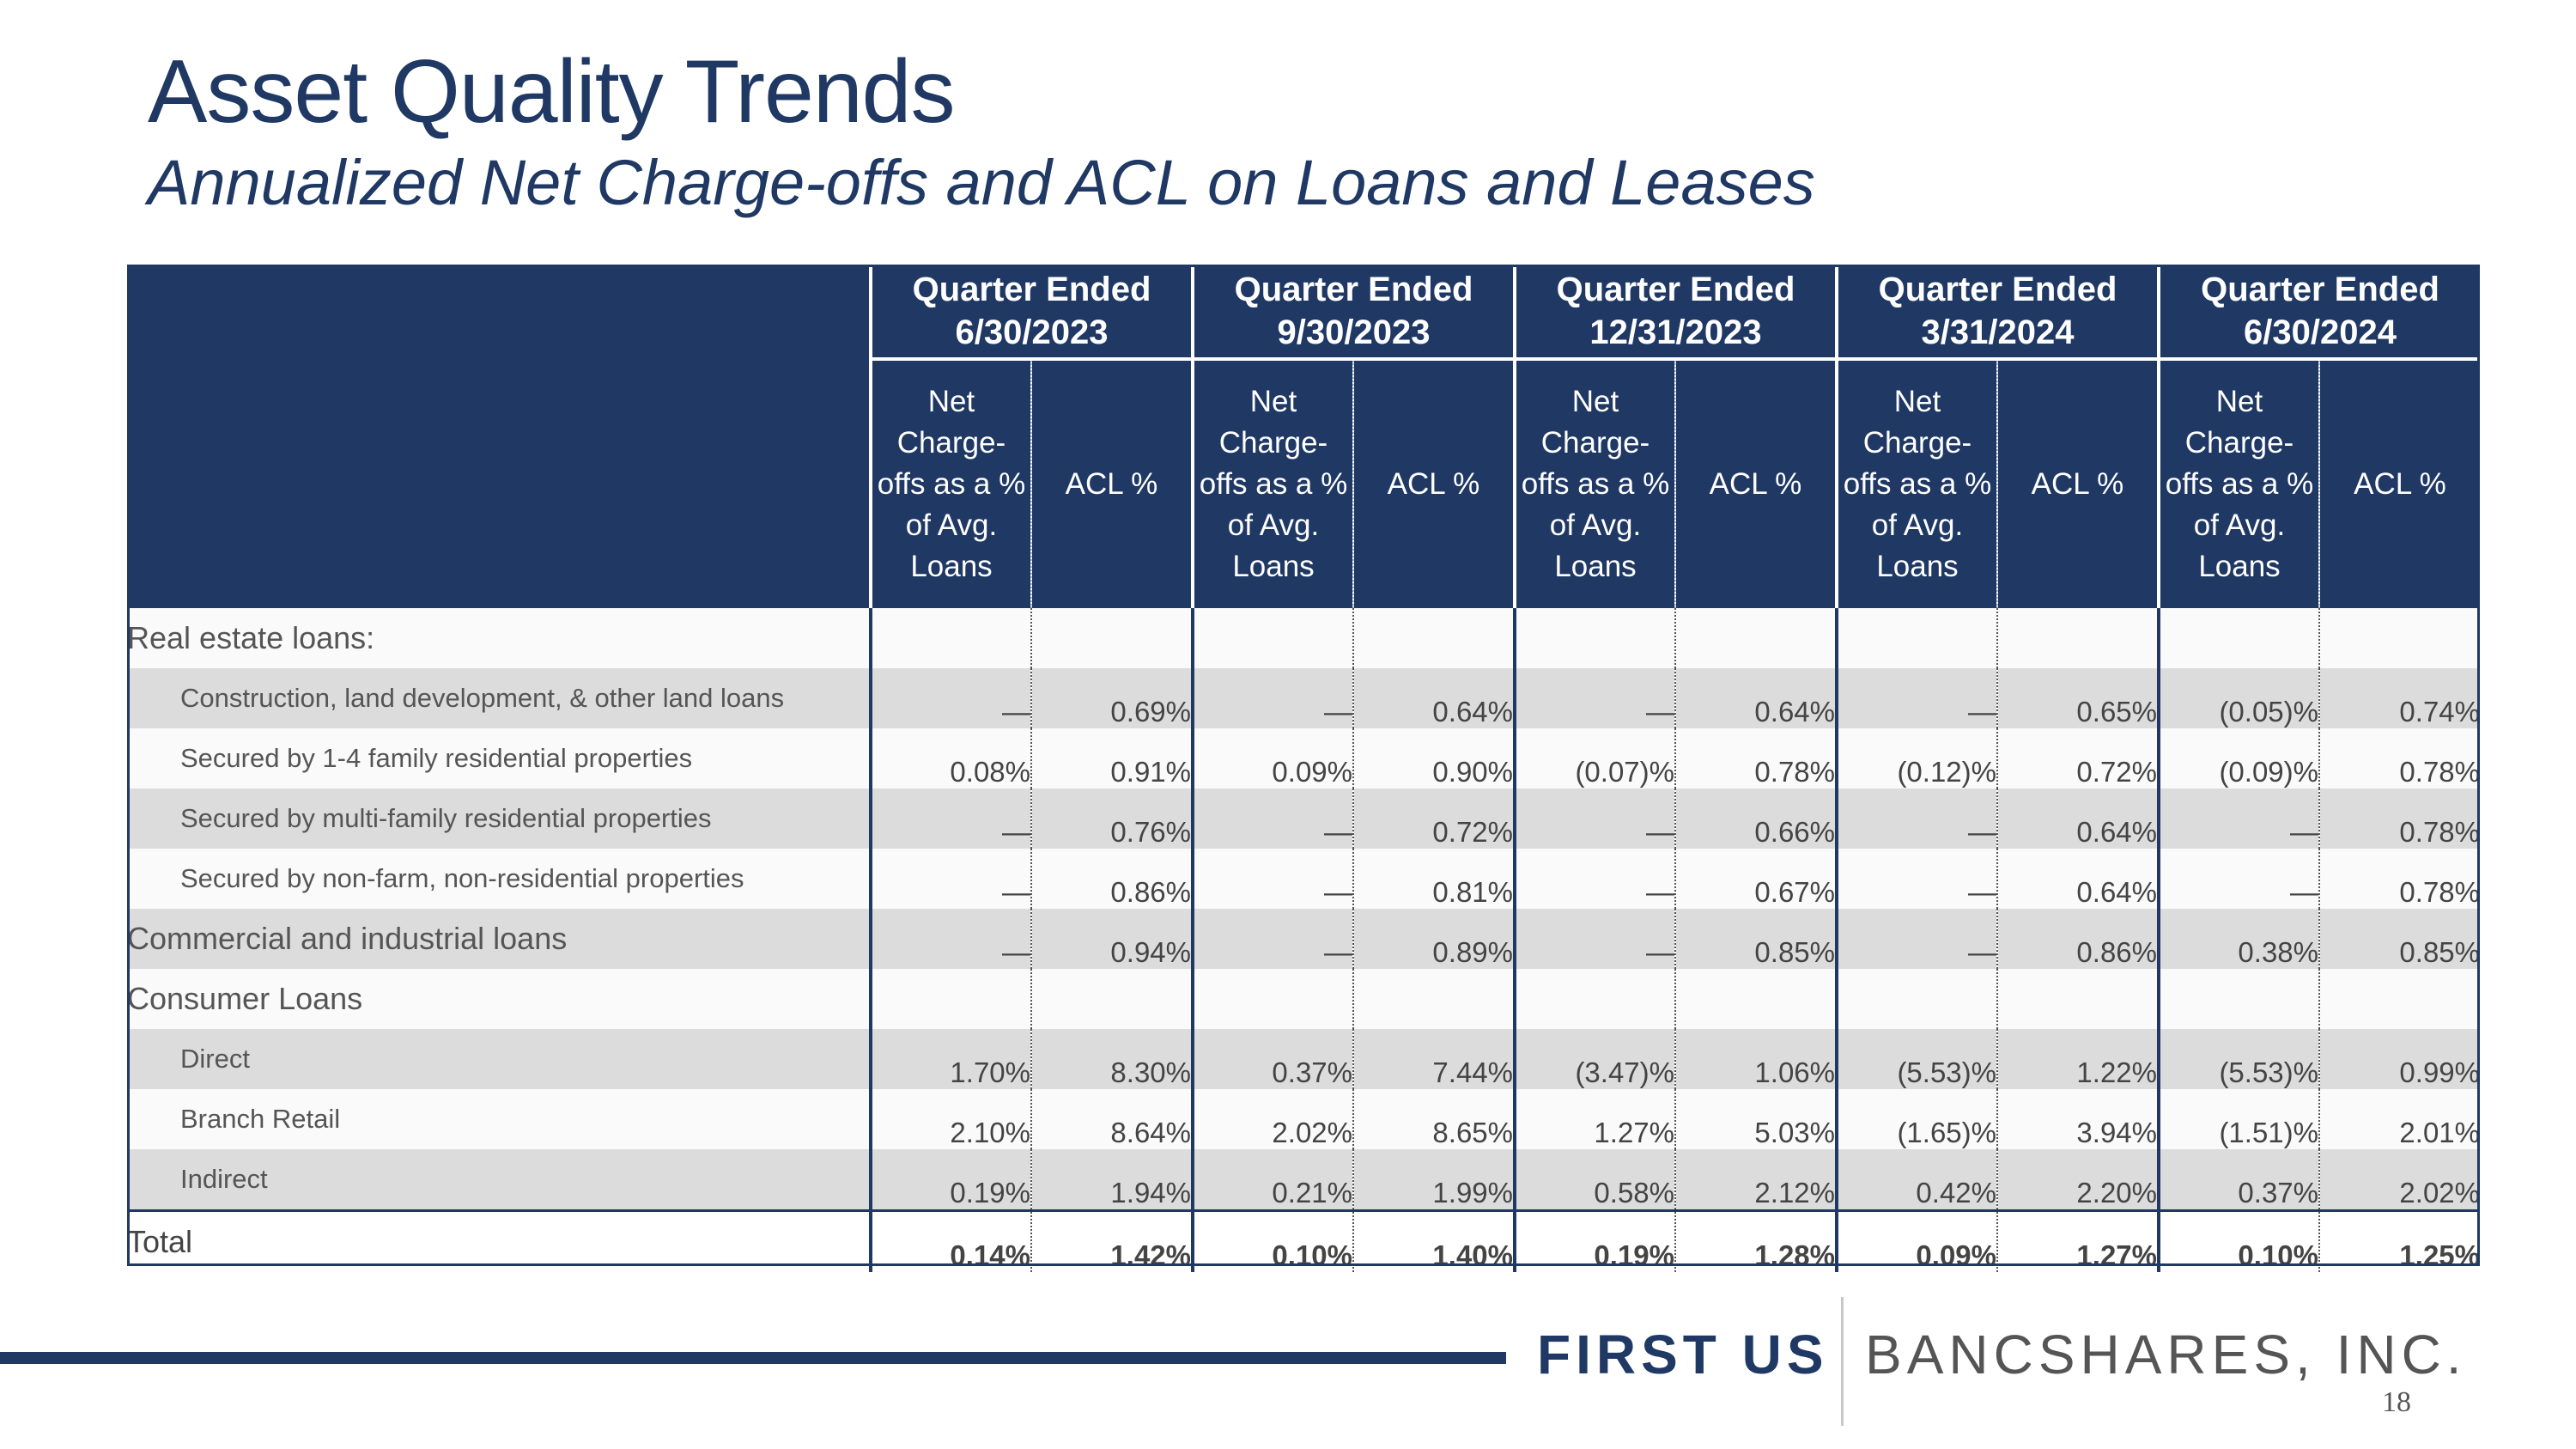  I want to click on nco-value: (1.51)%, so click(2238, 1119).